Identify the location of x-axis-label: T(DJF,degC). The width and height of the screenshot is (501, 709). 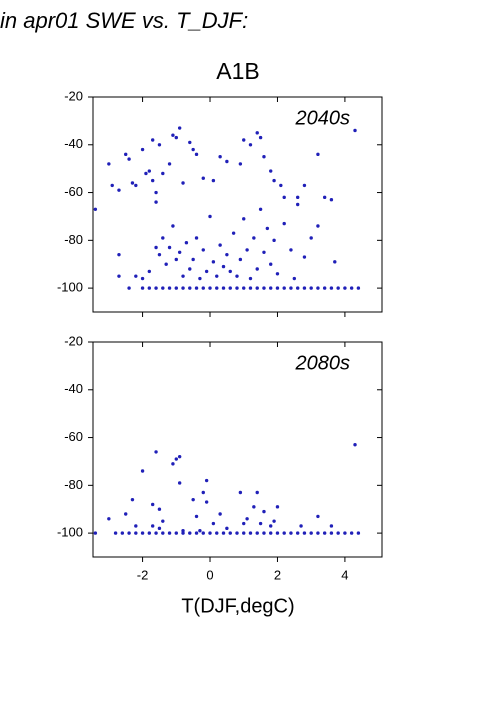
(237, 606).